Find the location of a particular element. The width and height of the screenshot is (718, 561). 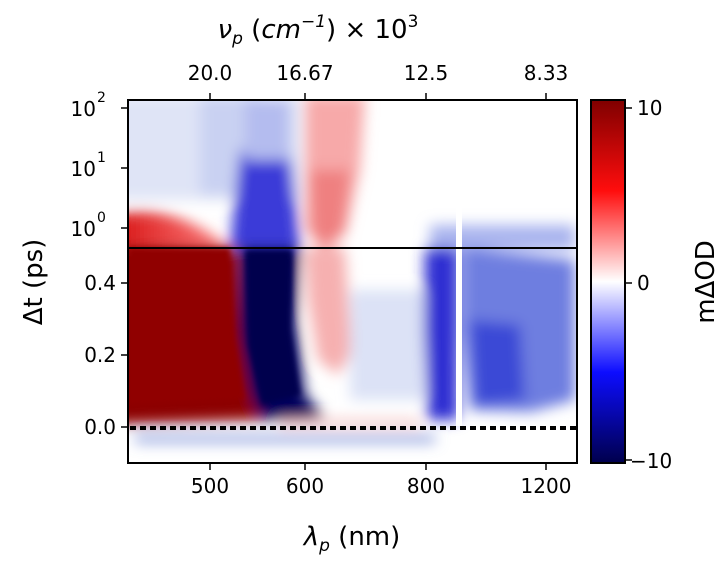

y-tick-label: 0.0 is located at coordinates (100, 427).